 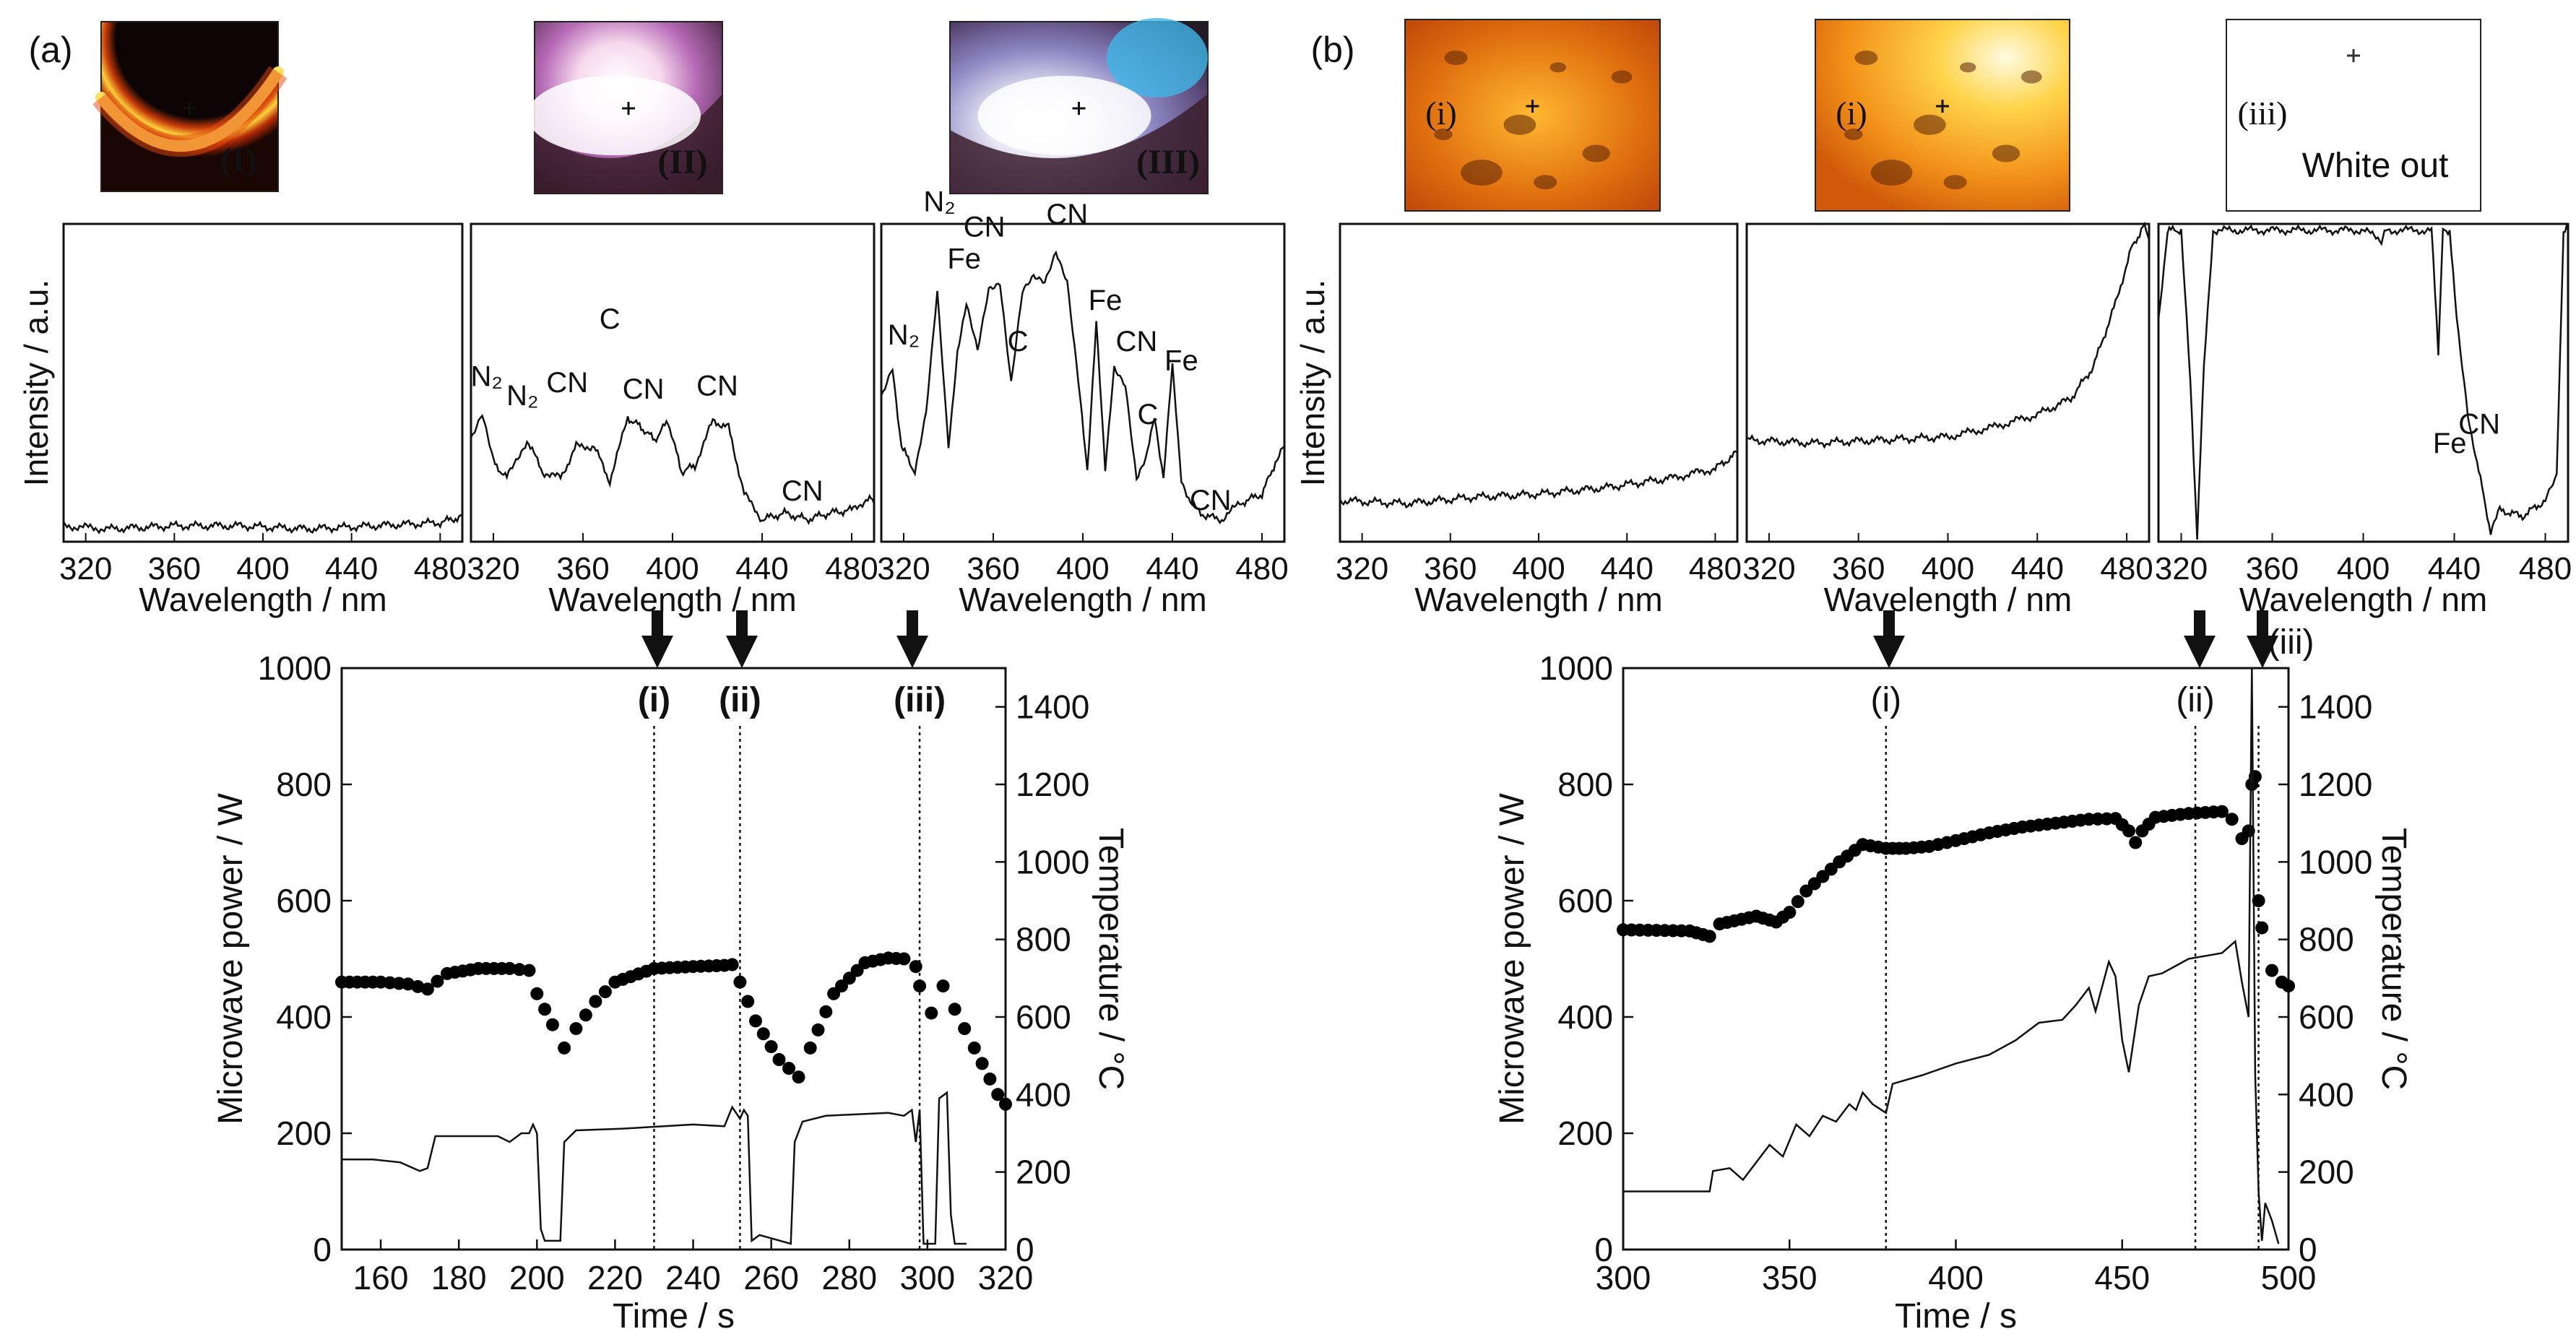 What do you see at coordinates (682, 162) in the screenshot?
I see `photo-label: (II)` at bounding box center [682, 162].